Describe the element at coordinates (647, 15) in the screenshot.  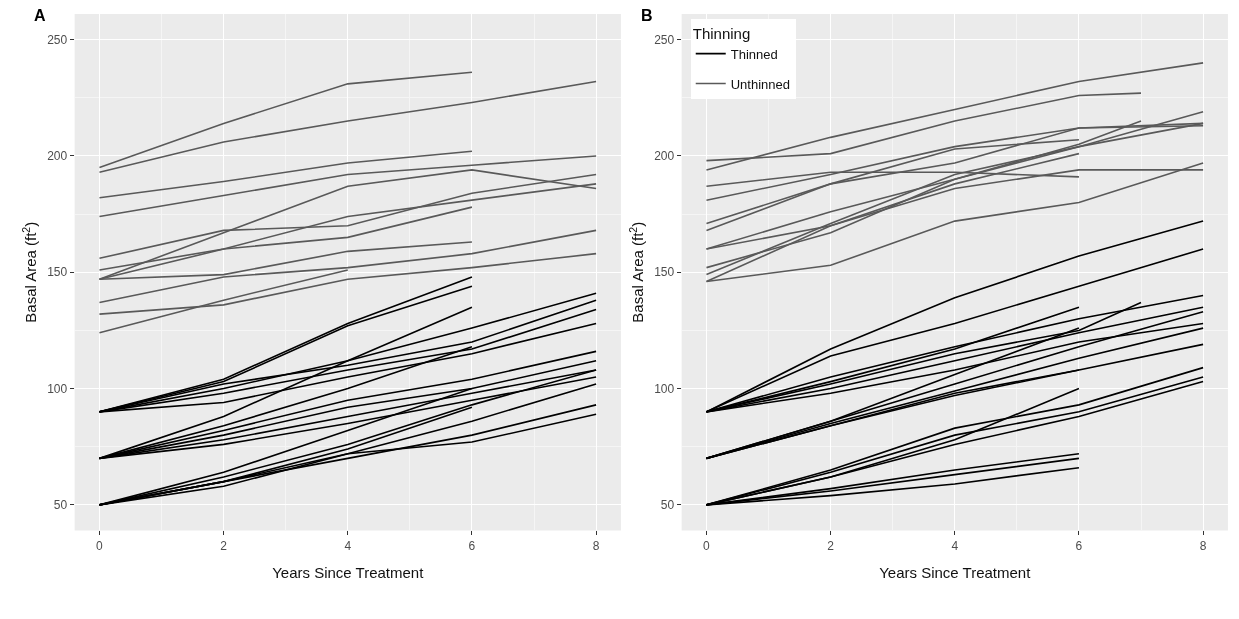
I see `chart-title: B` at that location.